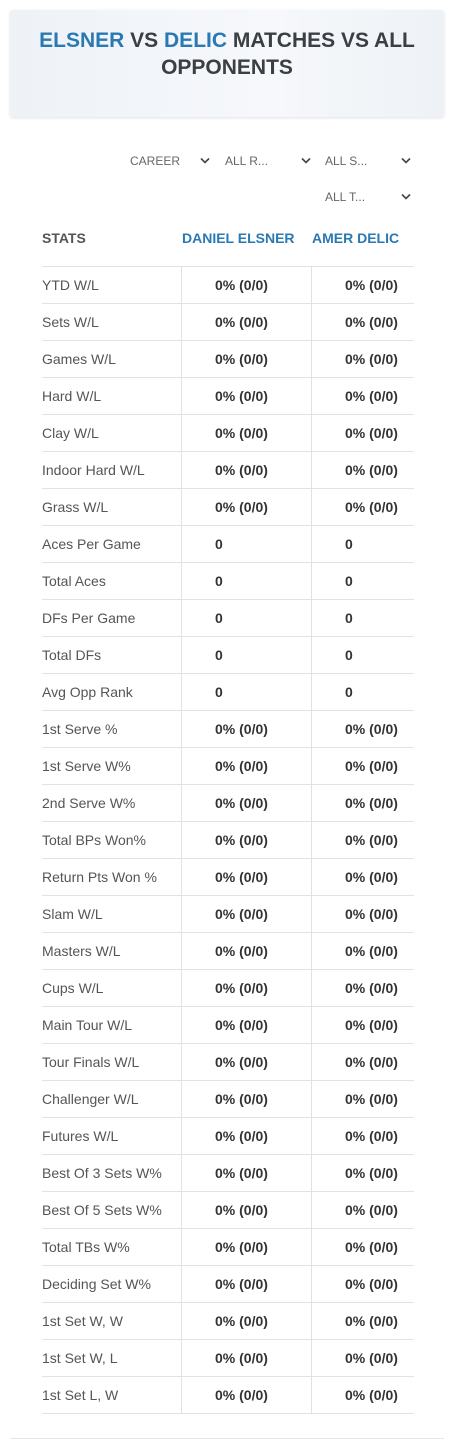  What do you see at coordinates (228, 322) in the screenshot?
I see `table-row: Sets W/L 0% (0/0) 0% (0/0)` at bounding box center [228, 322].